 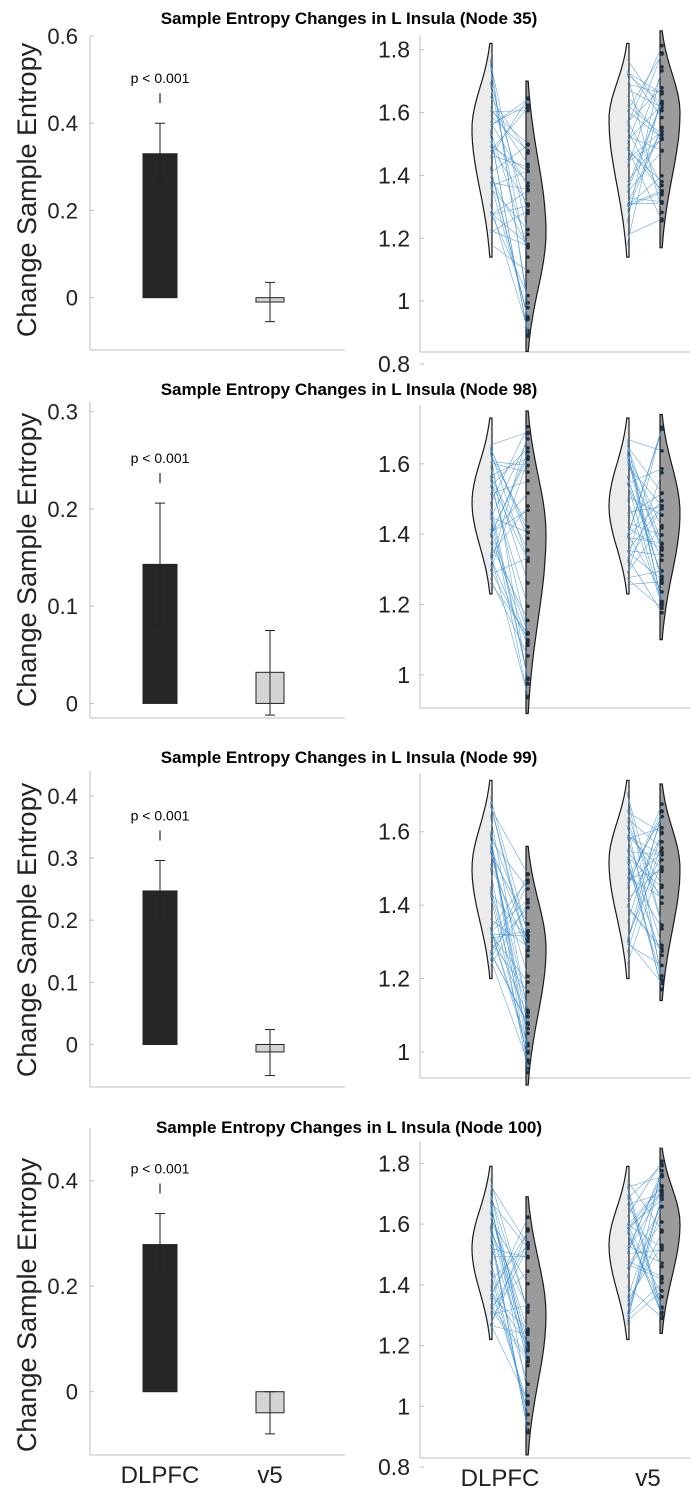 I want to click on y-tick-label: 0.4, so click(x=62, y=123).